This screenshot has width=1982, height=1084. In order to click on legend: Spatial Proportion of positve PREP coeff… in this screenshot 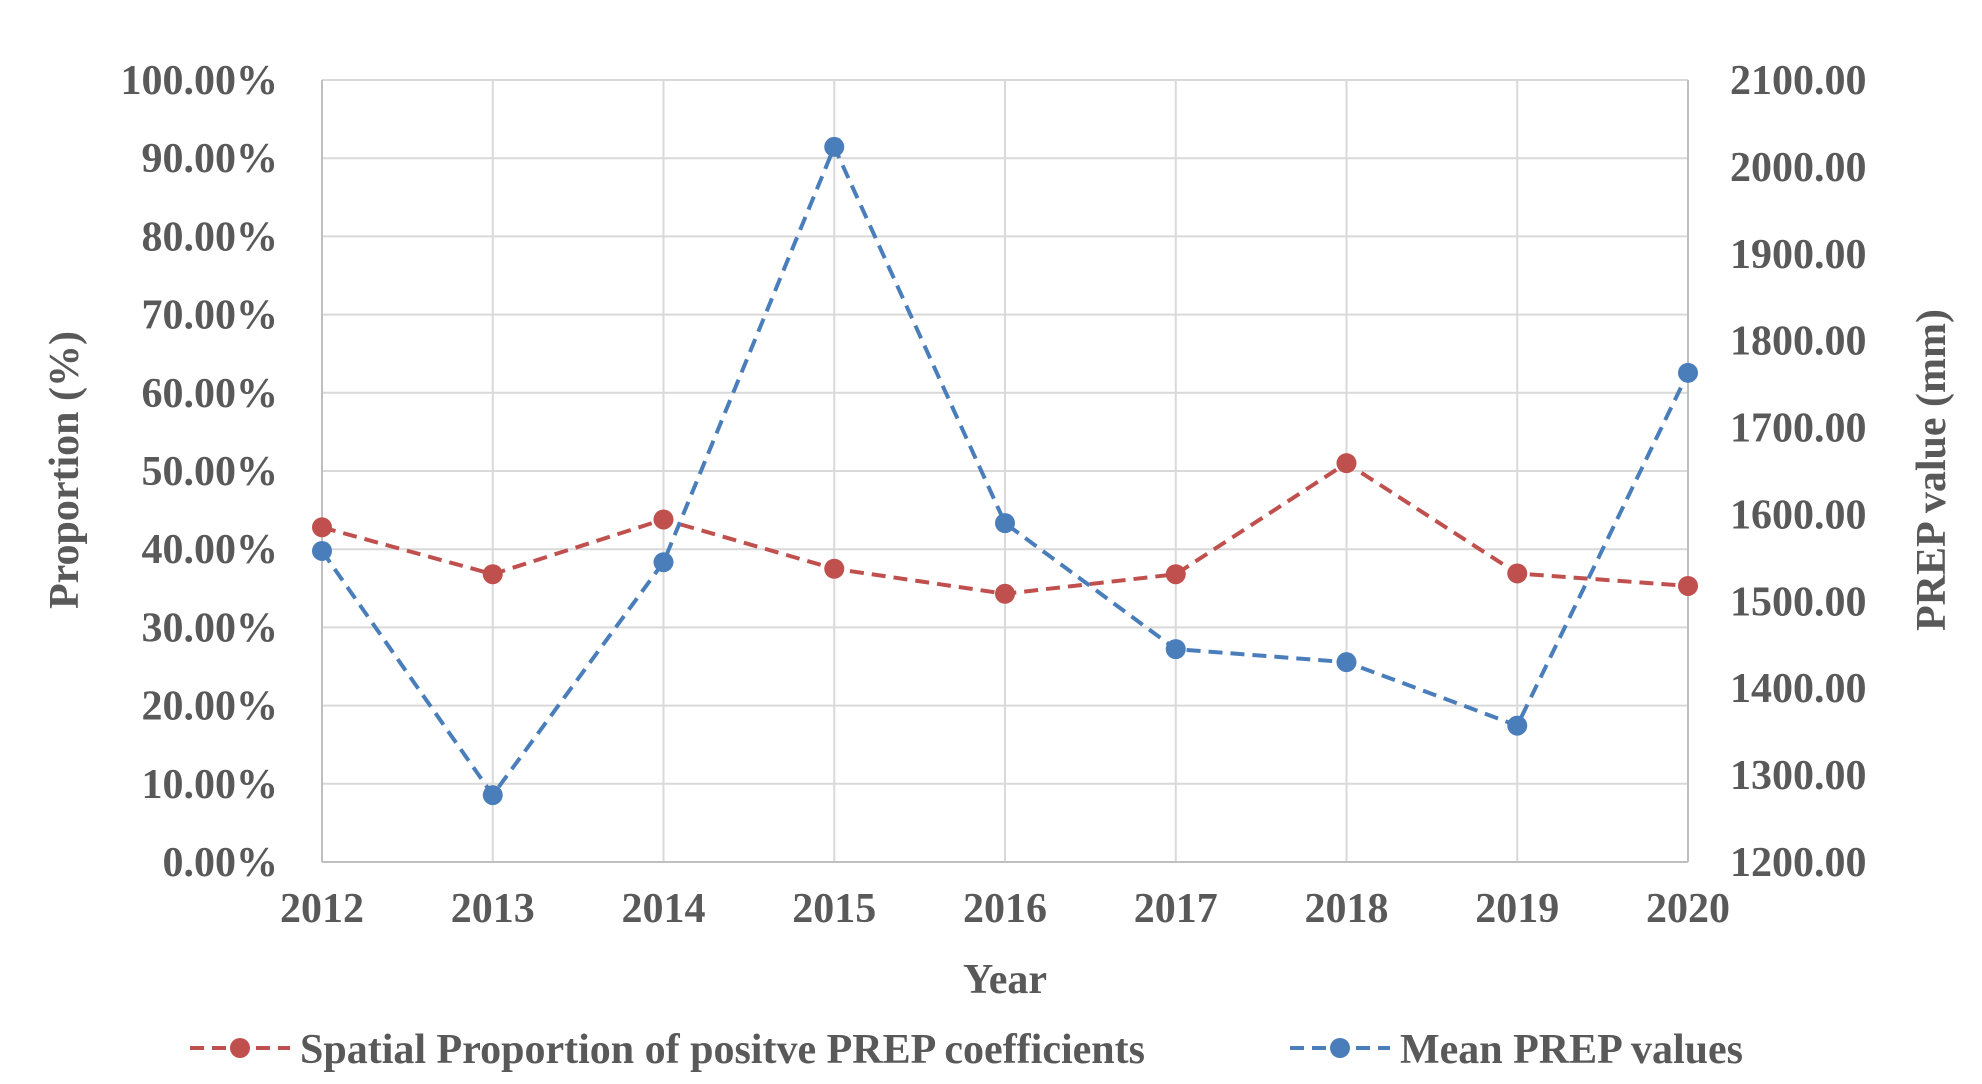, I will do `click(966, 1050)`.